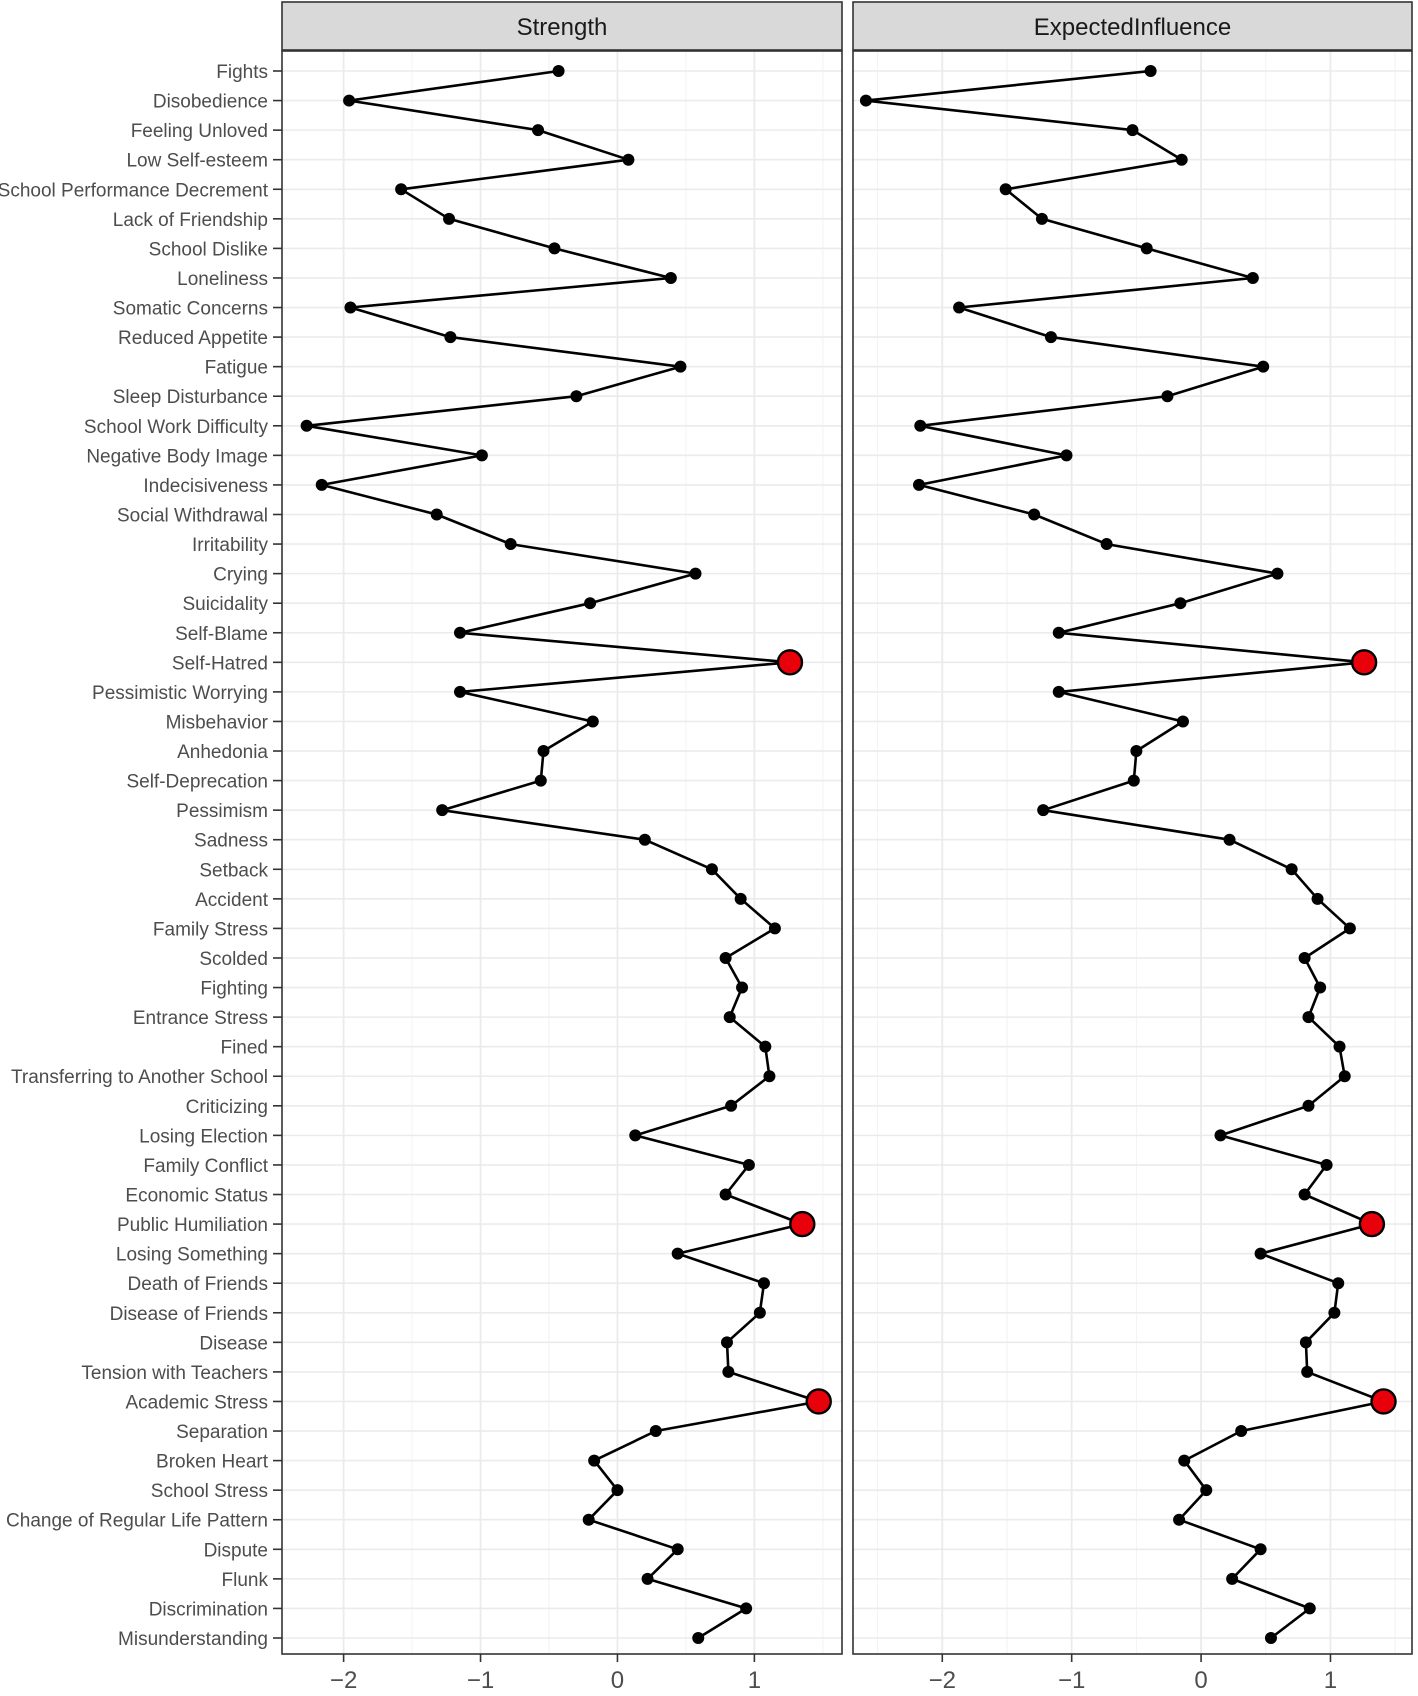 The height and width of the screenshot is (1696, 1418). What do you see at coordinates (1277, 573) in the screenshot?
I see `point-crying` at bounding box center [1277, 573].